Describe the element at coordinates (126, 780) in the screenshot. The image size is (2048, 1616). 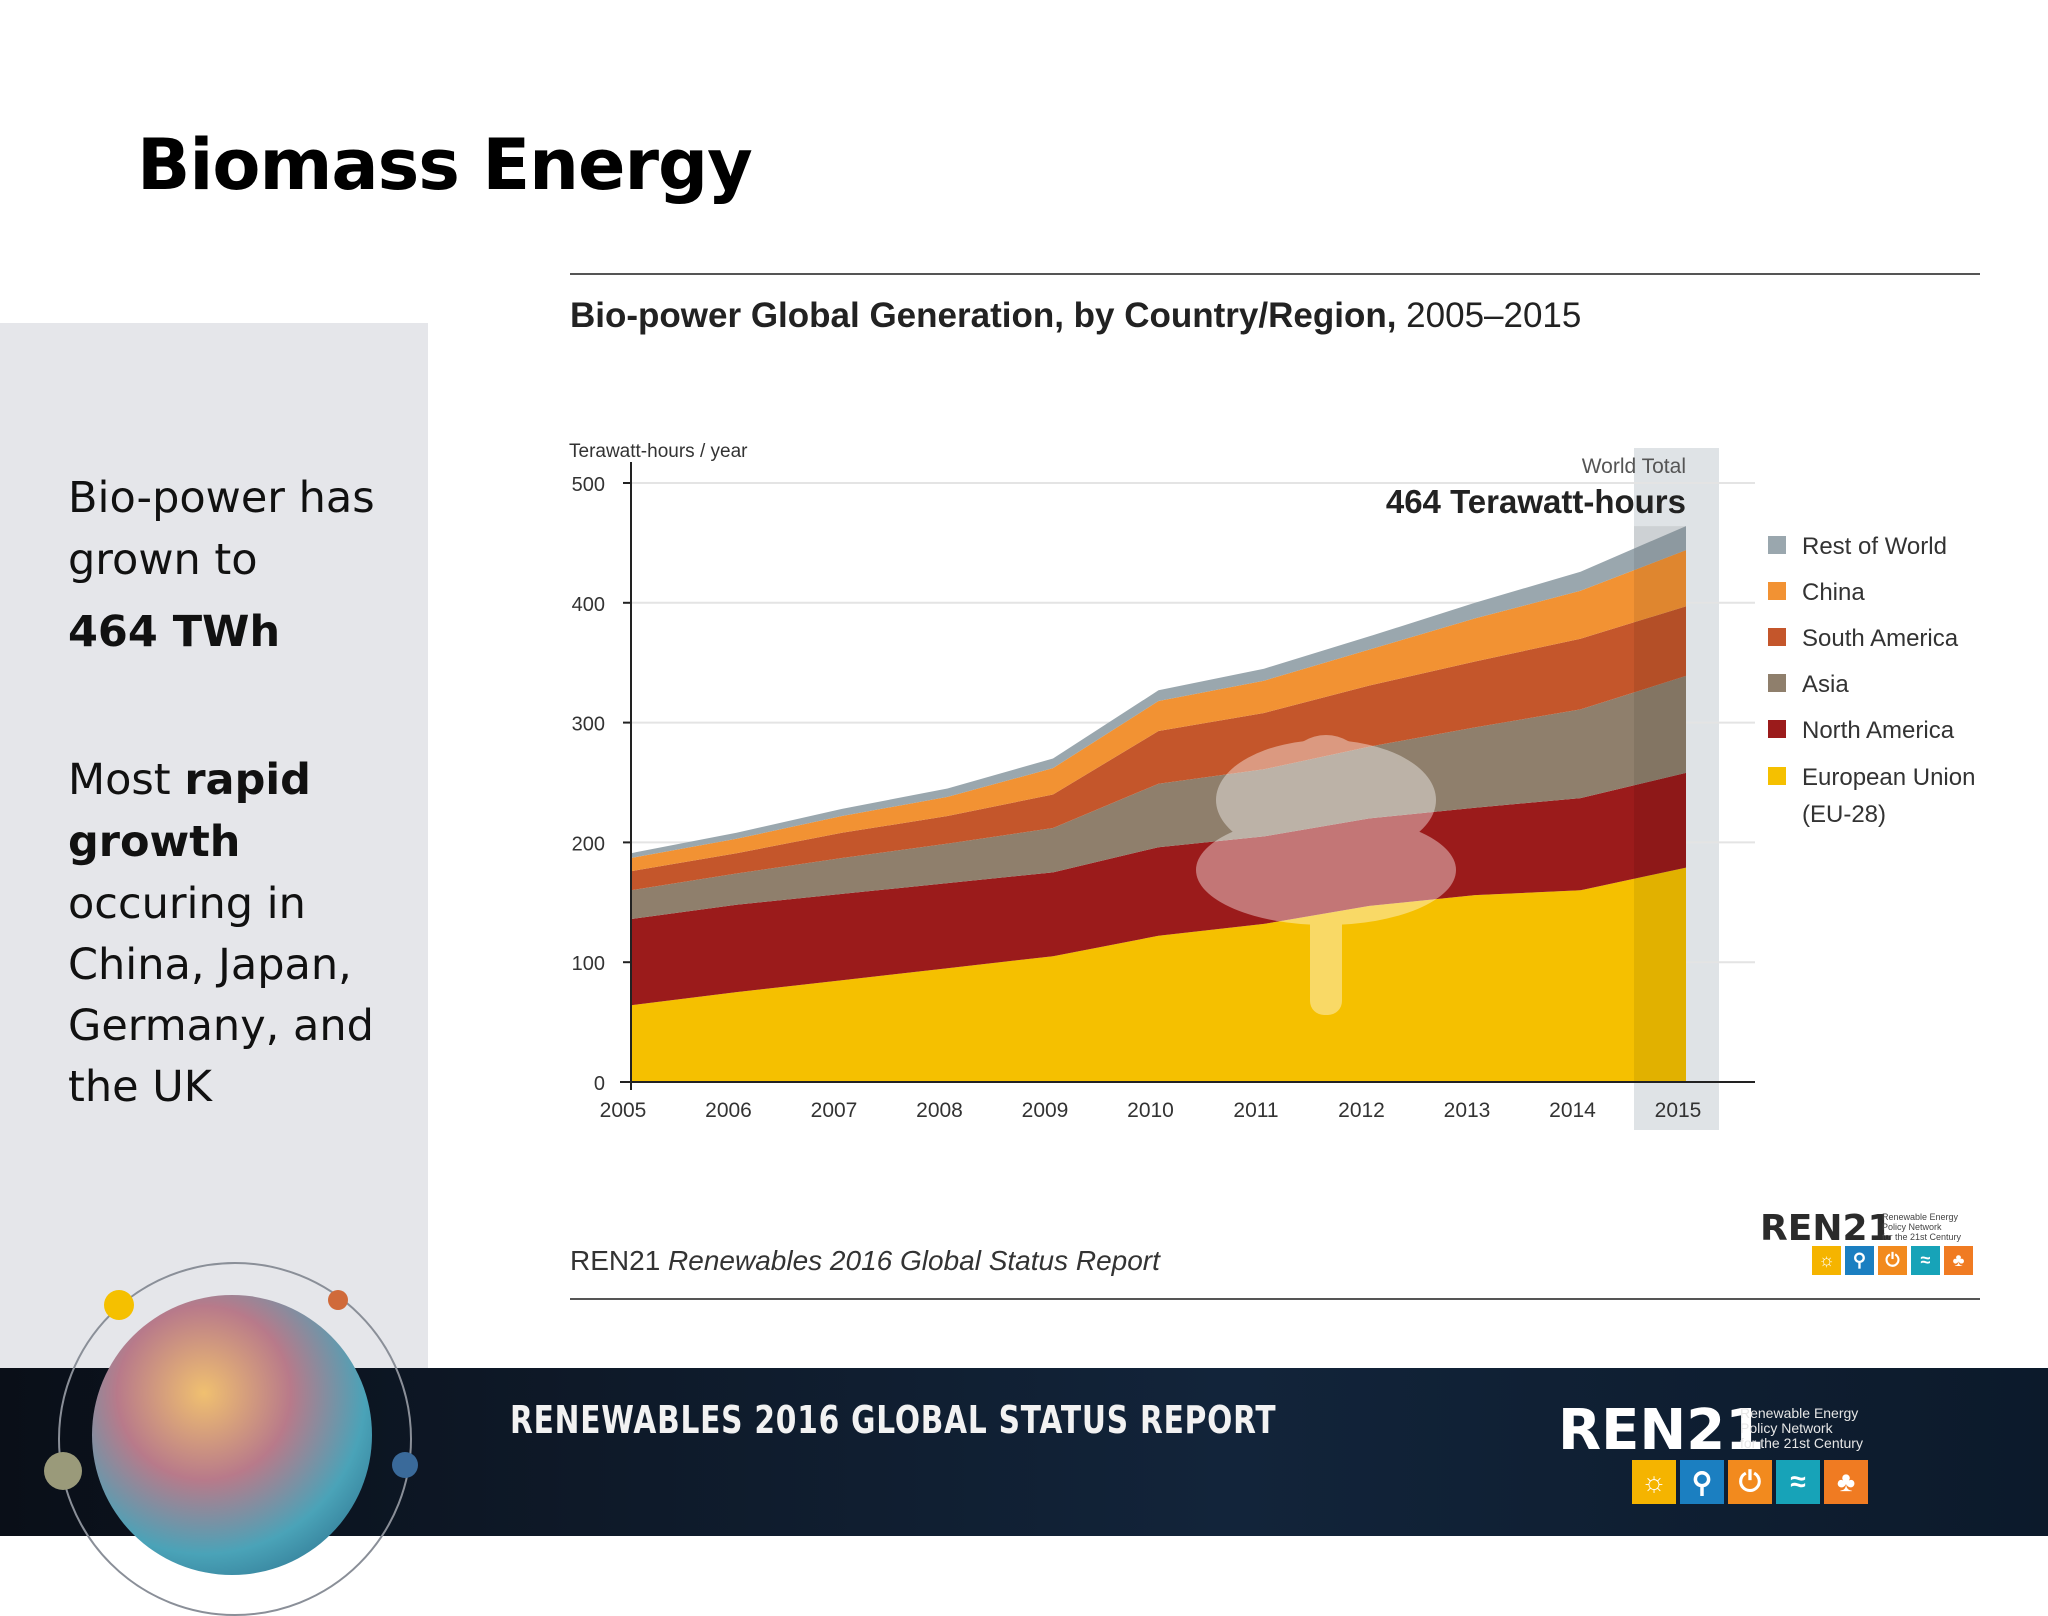
I see `side-text-fragment: Most` at that location.